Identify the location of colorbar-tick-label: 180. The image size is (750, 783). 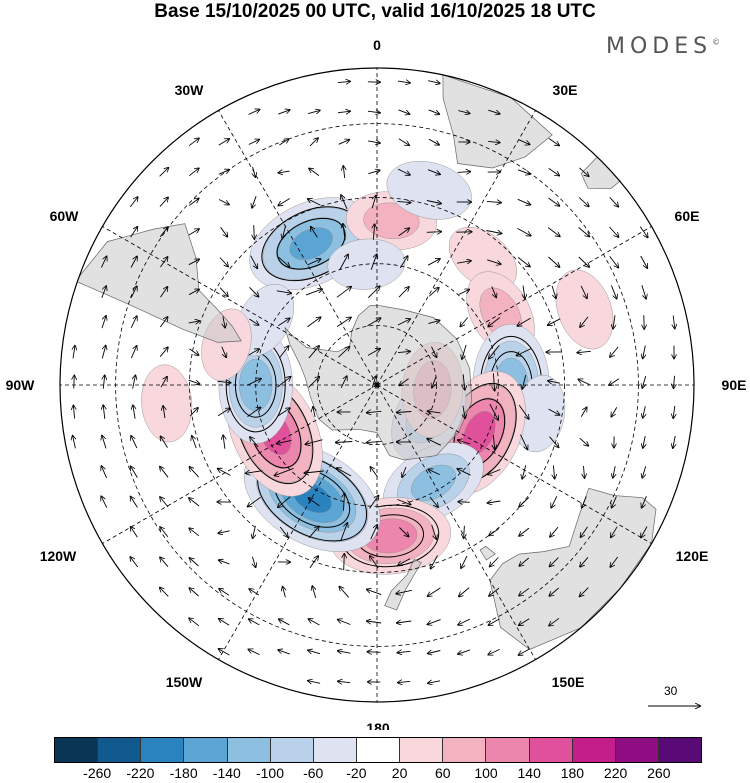
(572, 773).